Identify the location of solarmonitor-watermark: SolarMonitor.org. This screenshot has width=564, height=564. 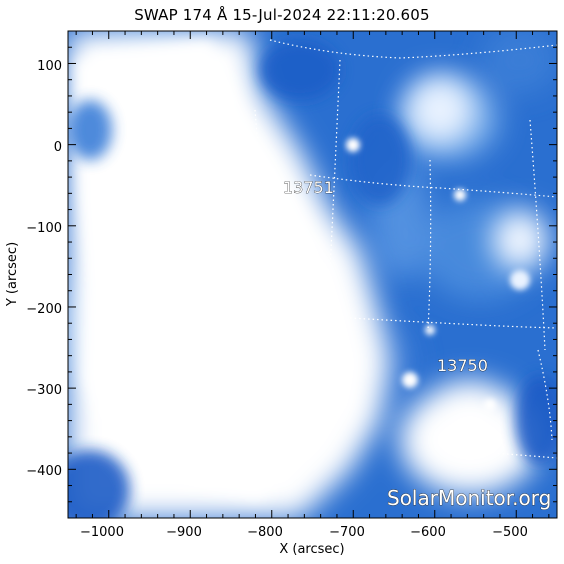
(469, 498).